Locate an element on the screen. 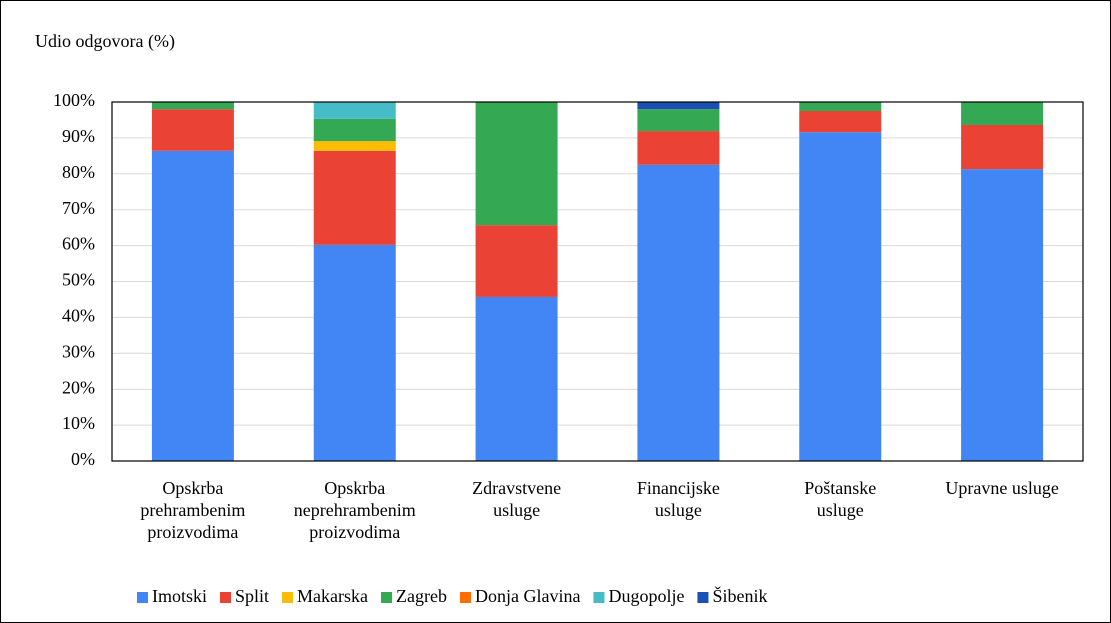 The height and width of the screenshot is (623, 1111). y-tick-label: 30% is located at coordinates (78, 351).